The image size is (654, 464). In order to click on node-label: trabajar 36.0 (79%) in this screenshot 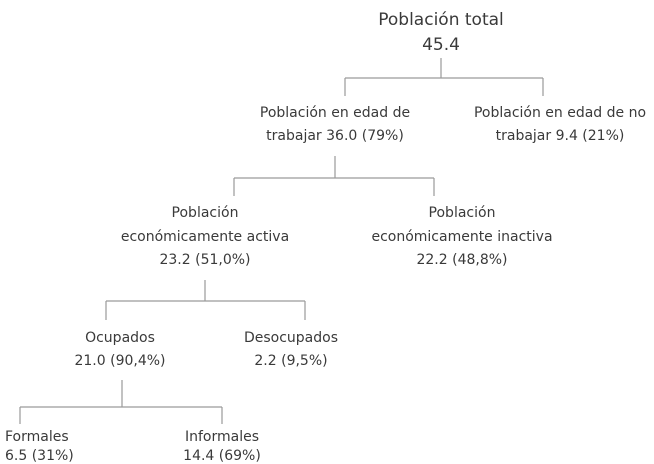, I will do `click(335, 136)`.